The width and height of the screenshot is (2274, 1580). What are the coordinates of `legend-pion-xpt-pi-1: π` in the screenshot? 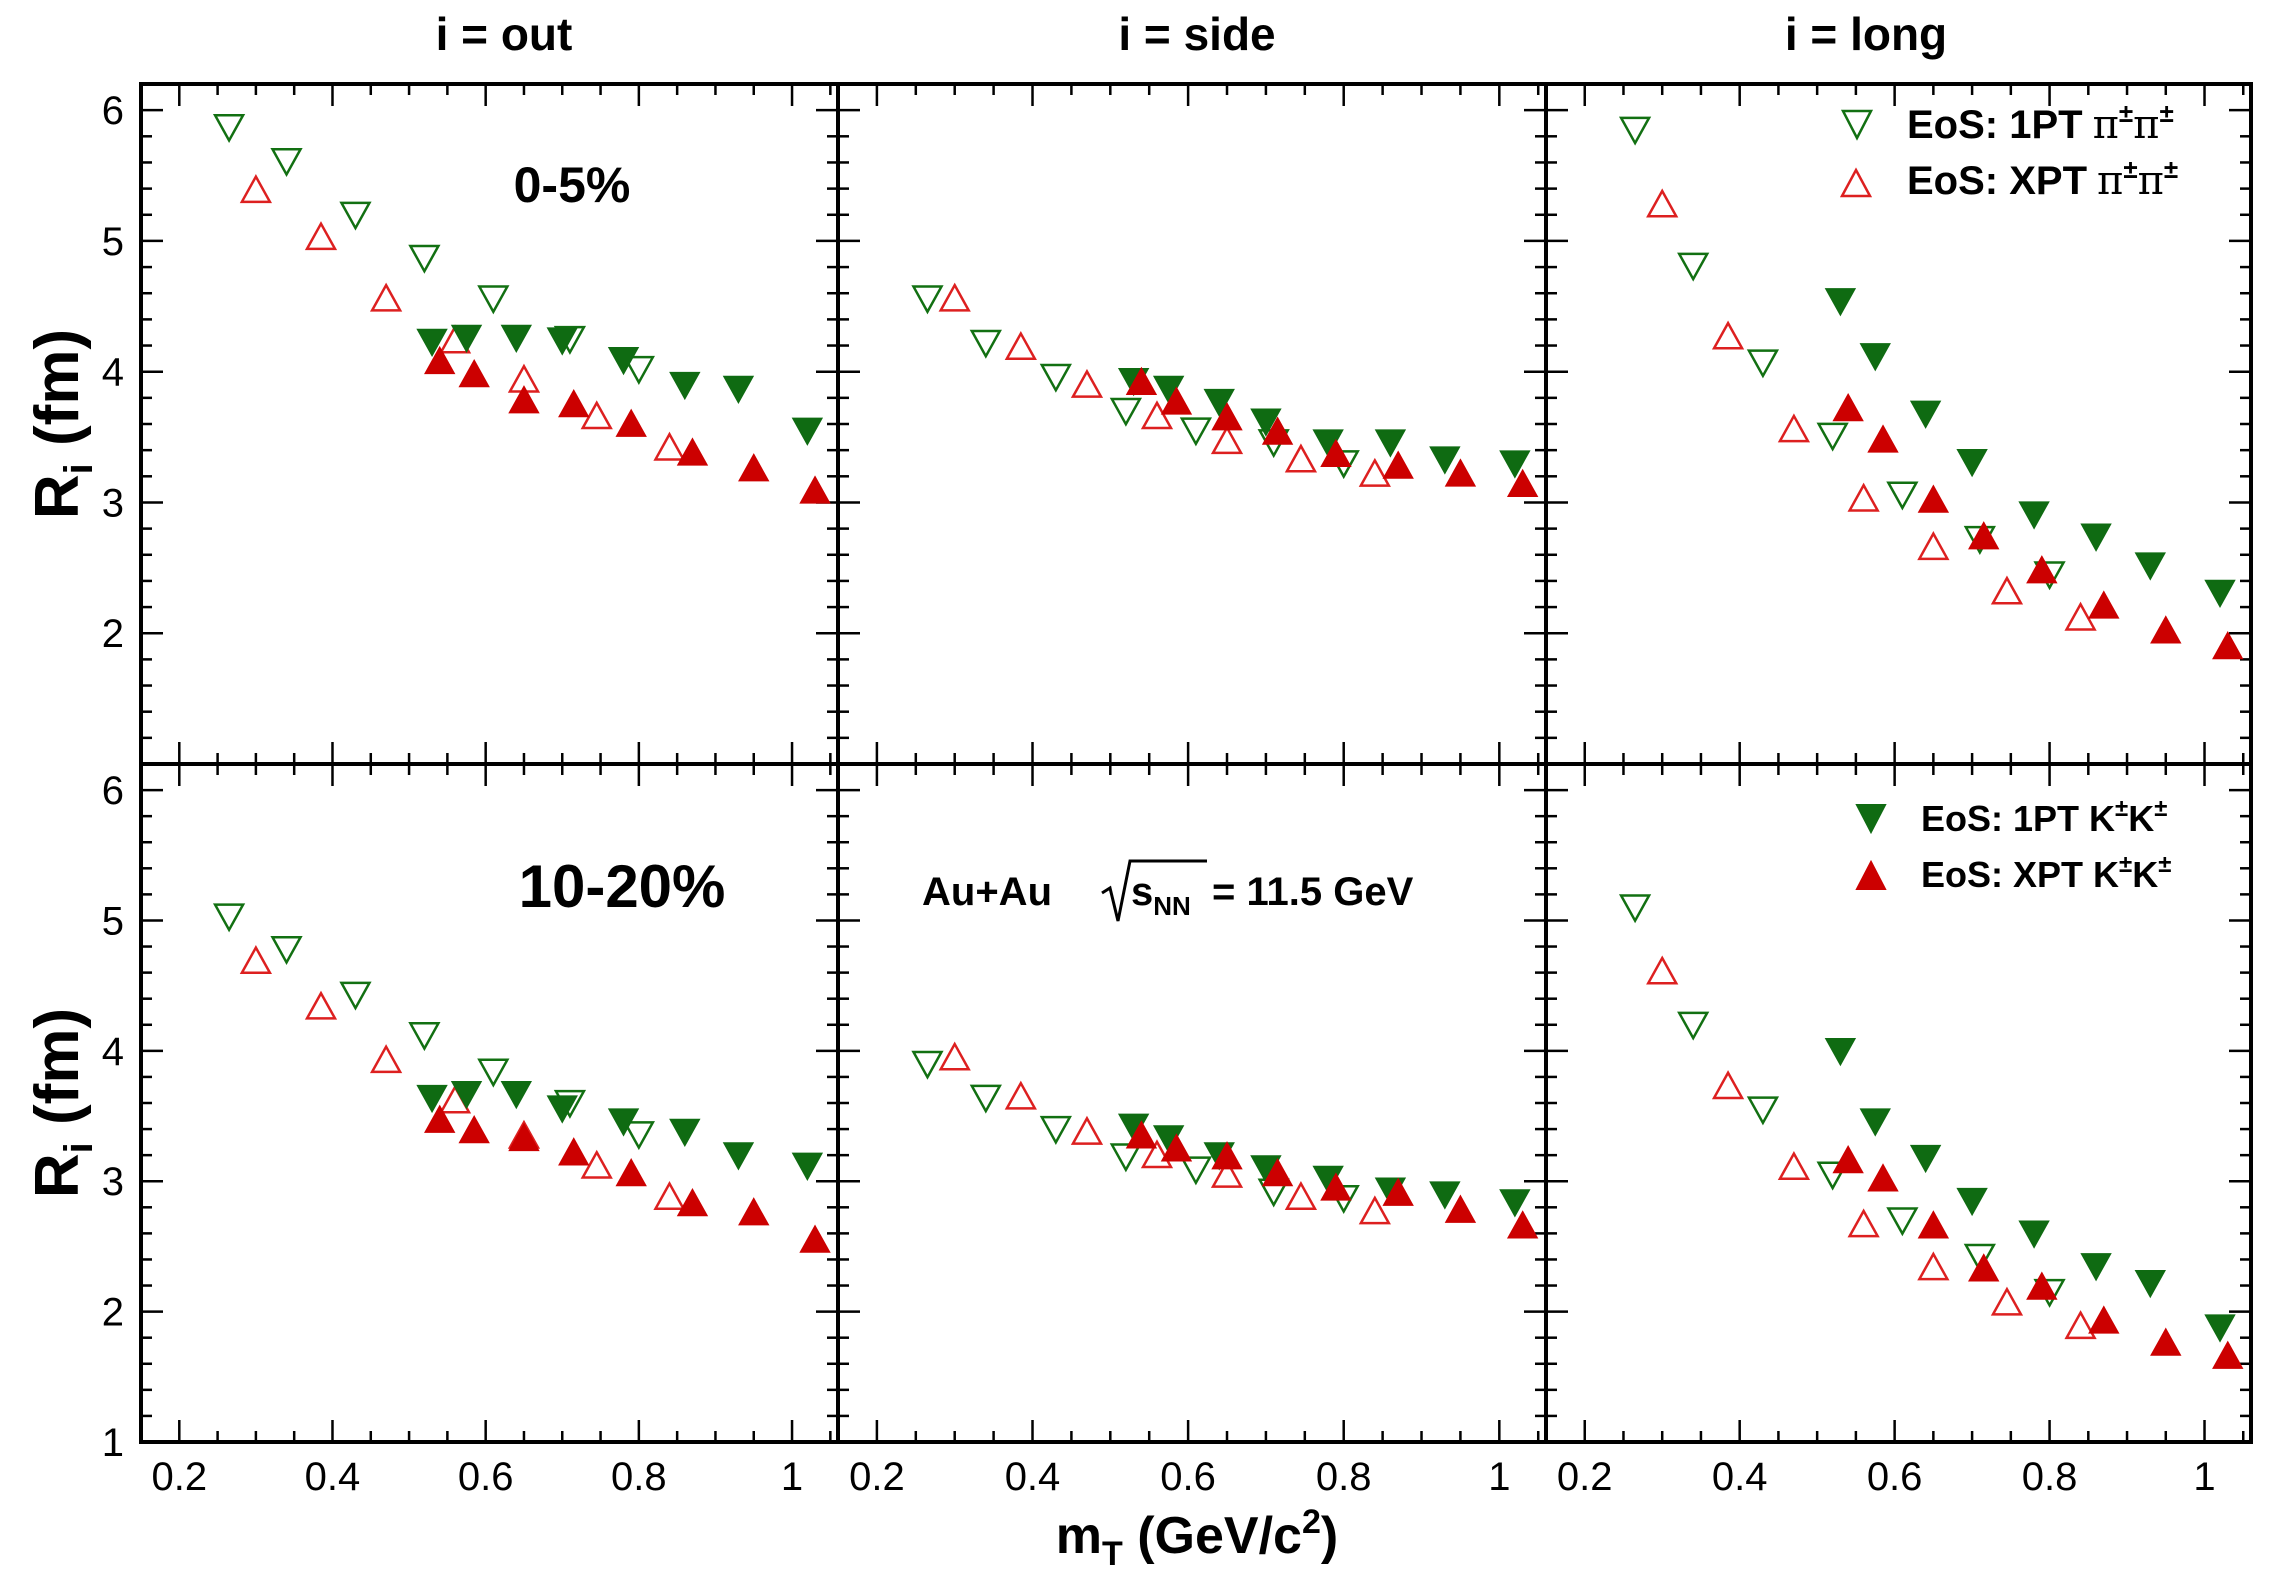 It's located at (2110, 181).